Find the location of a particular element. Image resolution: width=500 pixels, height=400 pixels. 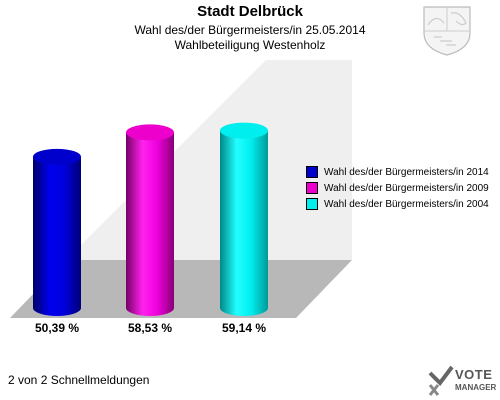

footer-status: 2 von 2 Schnellmeldungen is located at coordinates (79, 380).